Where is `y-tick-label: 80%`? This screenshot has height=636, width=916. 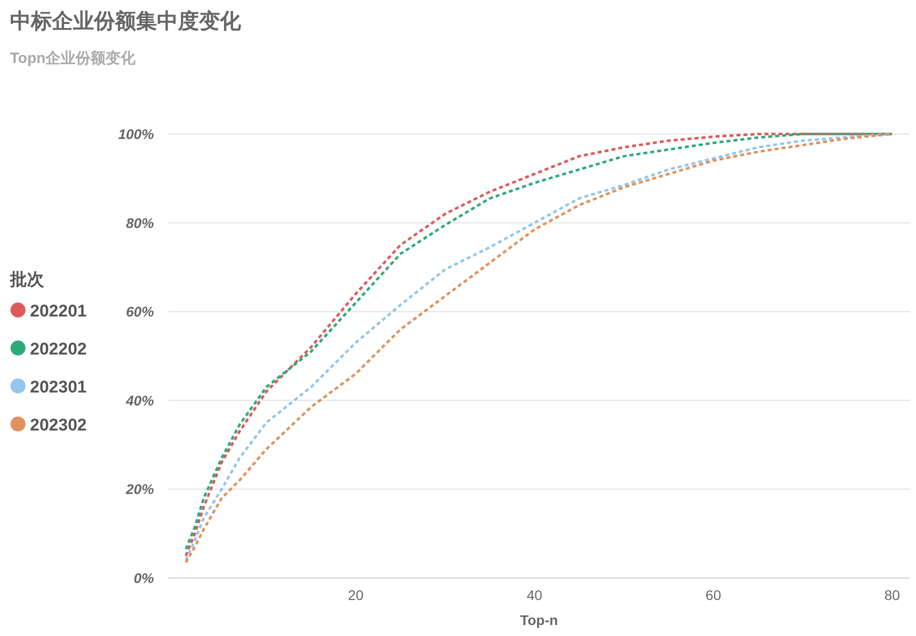
y-tick-label: 80% is located at coordinates (140, 222).